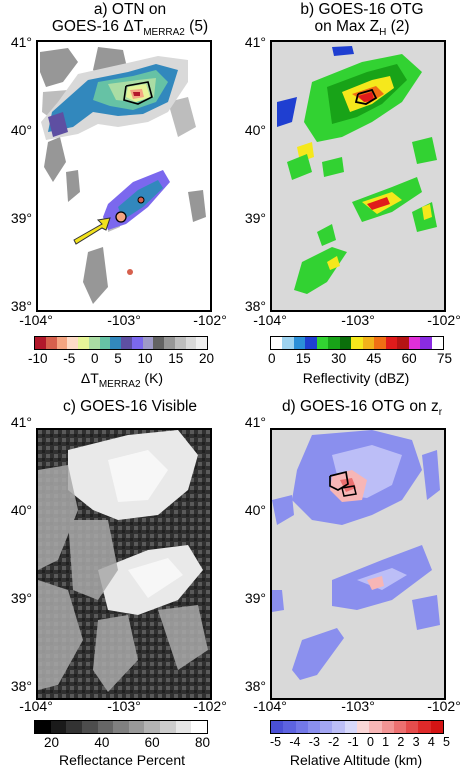 The height and width of the screenshot is (769, 474). What do you see at coordinates (21, 510) in the screenshot?
I see `panel-c-lat-40: 40°` at bounding box center [21, 510].